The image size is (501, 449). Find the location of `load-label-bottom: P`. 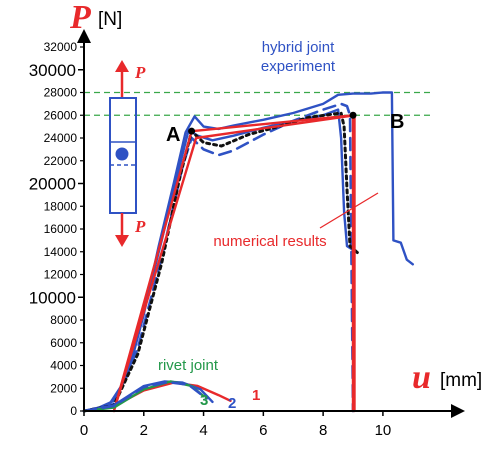

load-label-bottom: P is located at coordinates (140, 226).